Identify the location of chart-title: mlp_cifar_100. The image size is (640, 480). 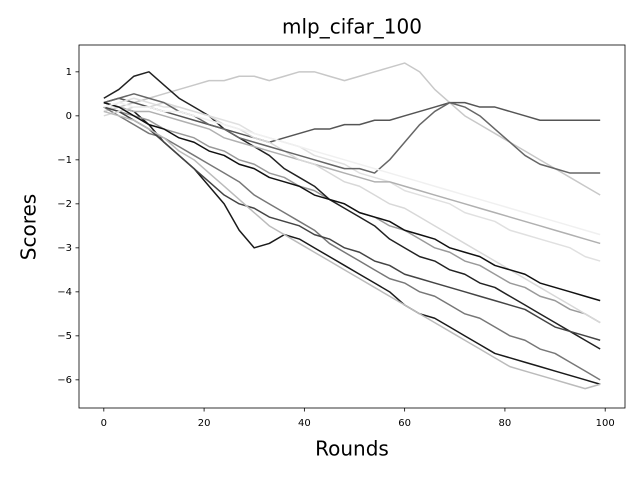
(352, 27).